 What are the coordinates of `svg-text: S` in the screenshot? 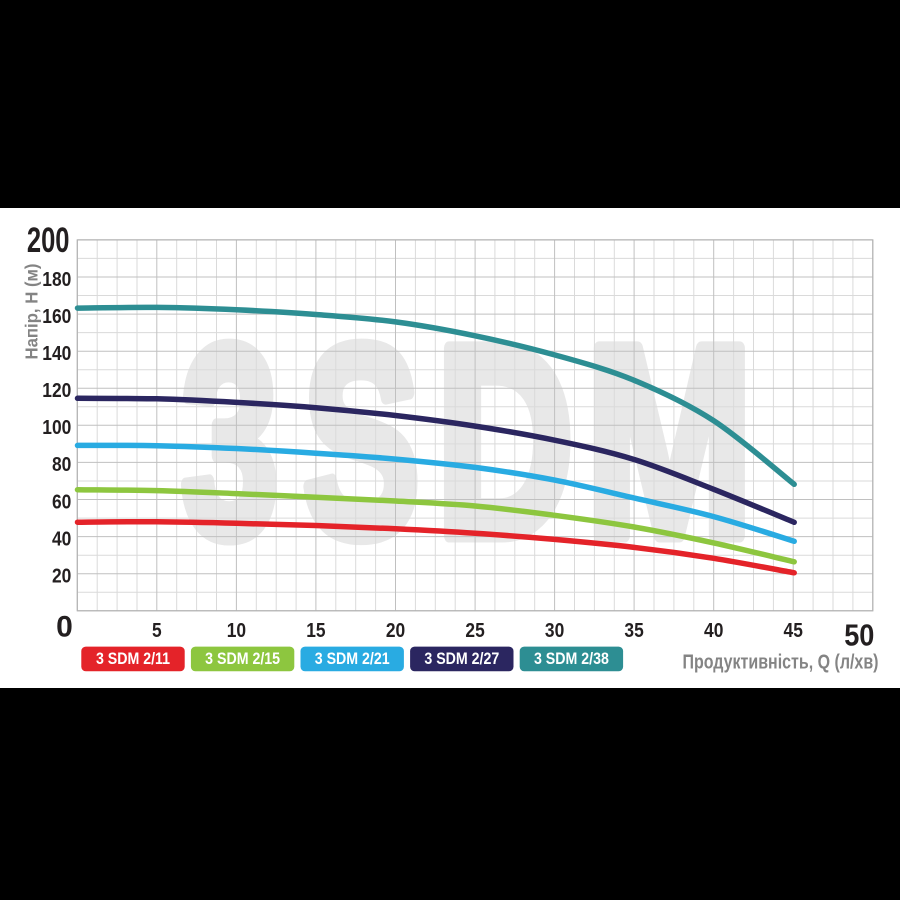 It's located at (361, 441).